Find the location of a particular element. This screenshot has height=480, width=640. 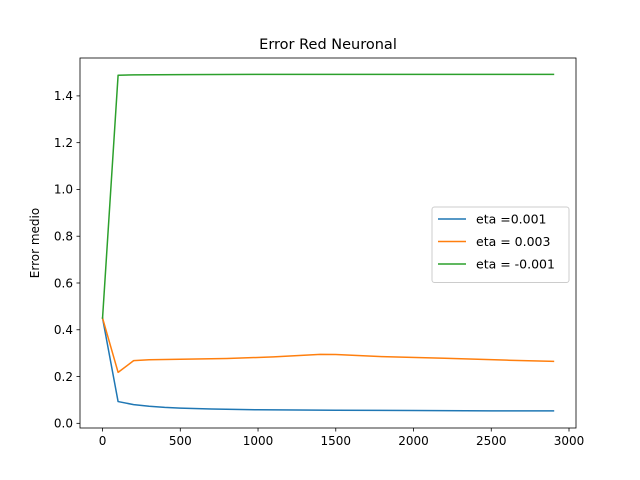

legend-label: eta =0.001 is located at coordinates (511, 219).